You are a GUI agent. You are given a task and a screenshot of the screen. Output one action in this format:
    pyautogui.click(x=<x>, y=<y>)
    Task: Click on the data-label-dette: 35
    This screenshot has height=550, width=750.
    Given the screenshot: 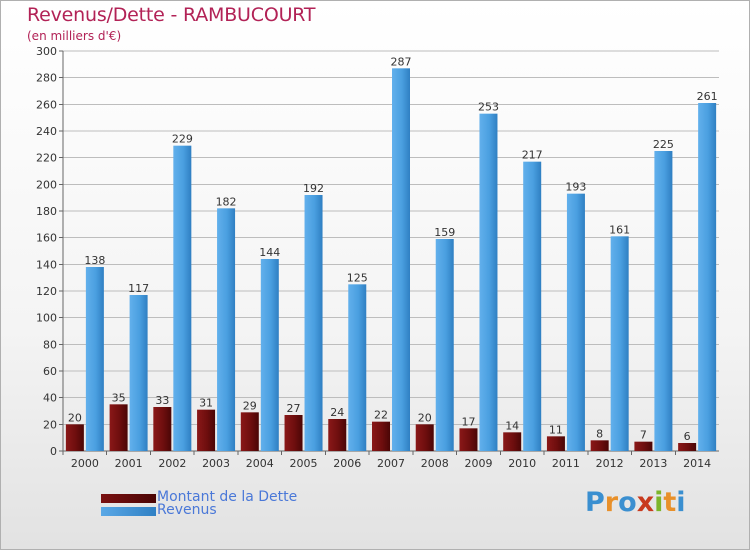 What is the action you would take?
    pyautogui.click(x=119, y=397)
    